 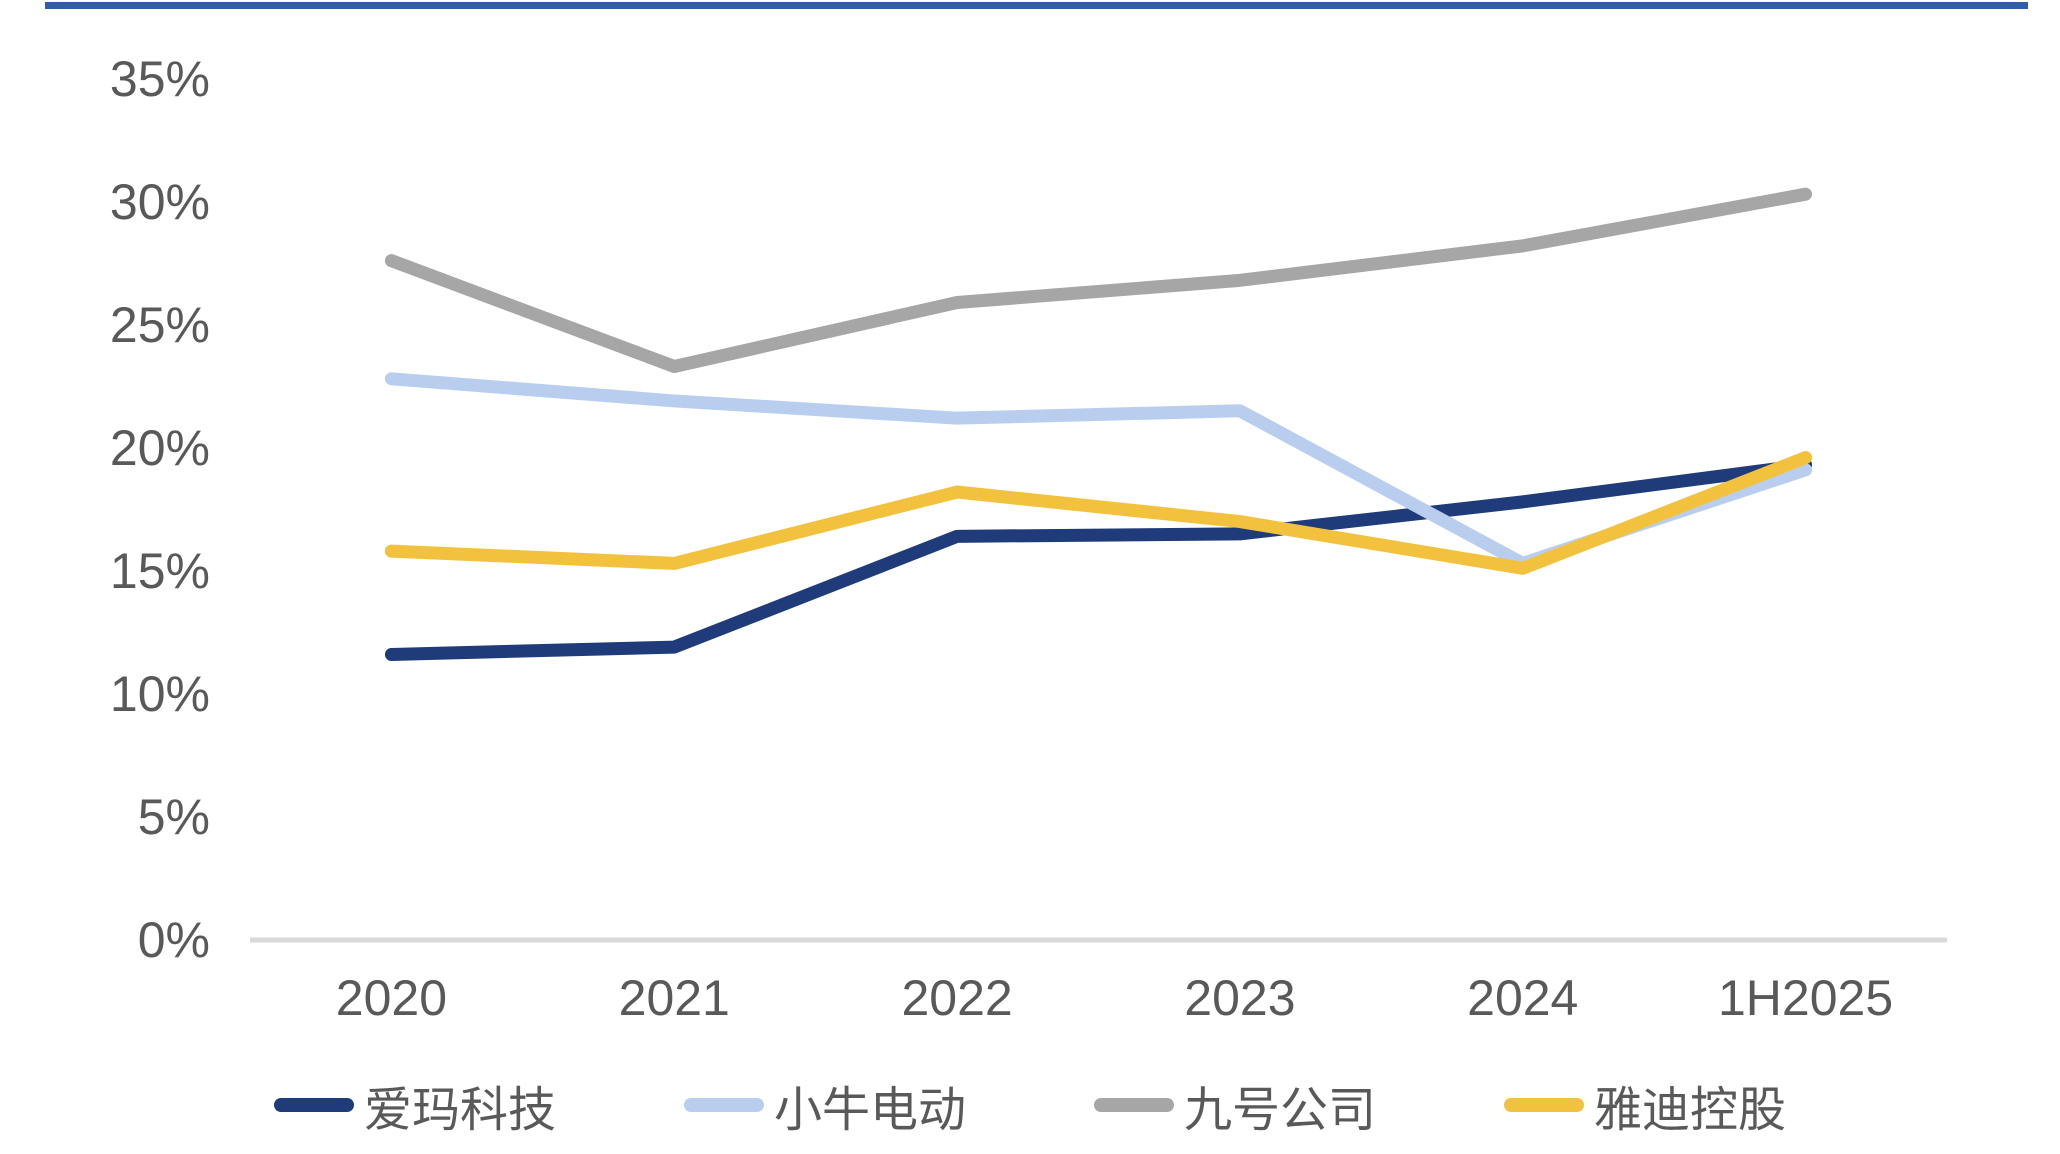 I want to click on x-tick-label: 2020, so click(x=391, y=998).